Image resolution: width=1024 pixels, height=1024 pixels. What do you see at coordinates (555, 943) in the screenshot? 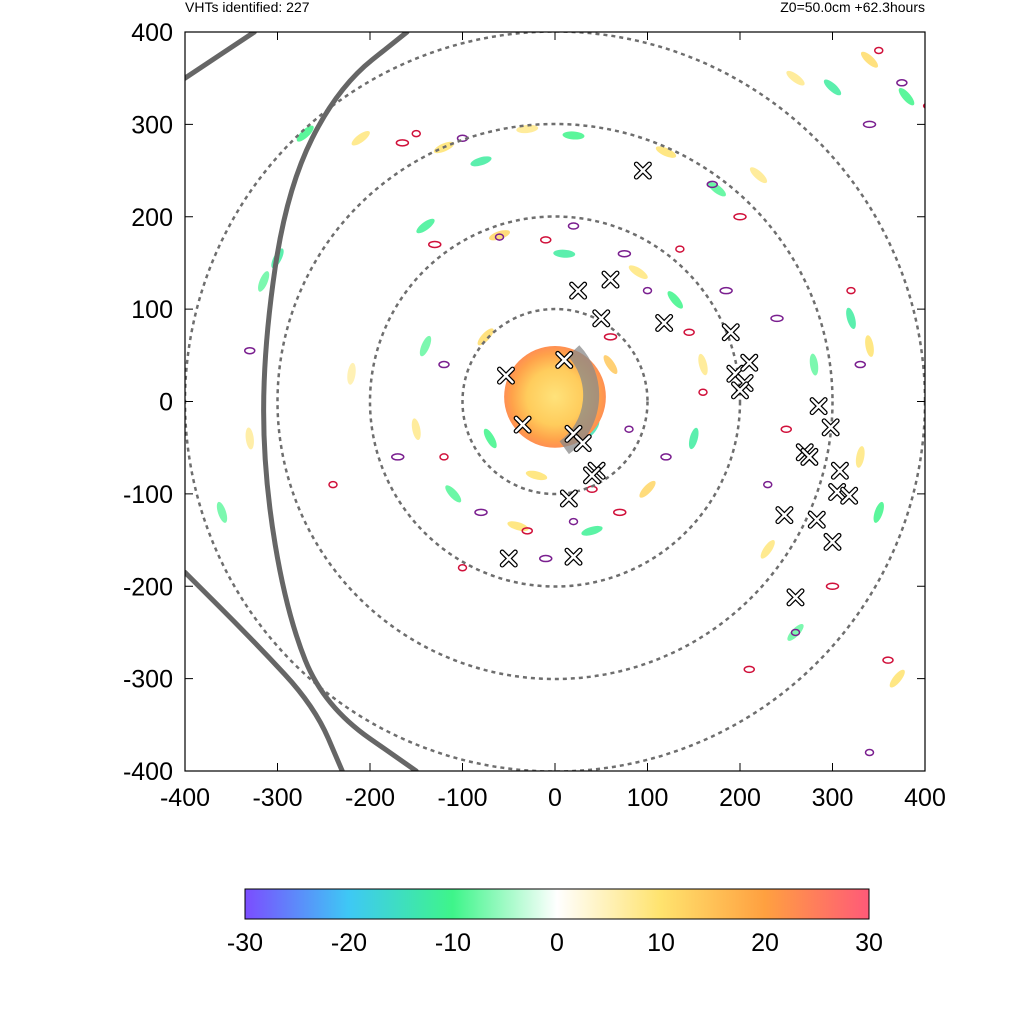
I see `colorbar-ticks: -30 -20 -10 0 10 20 30` at bounding box center [555, 943].